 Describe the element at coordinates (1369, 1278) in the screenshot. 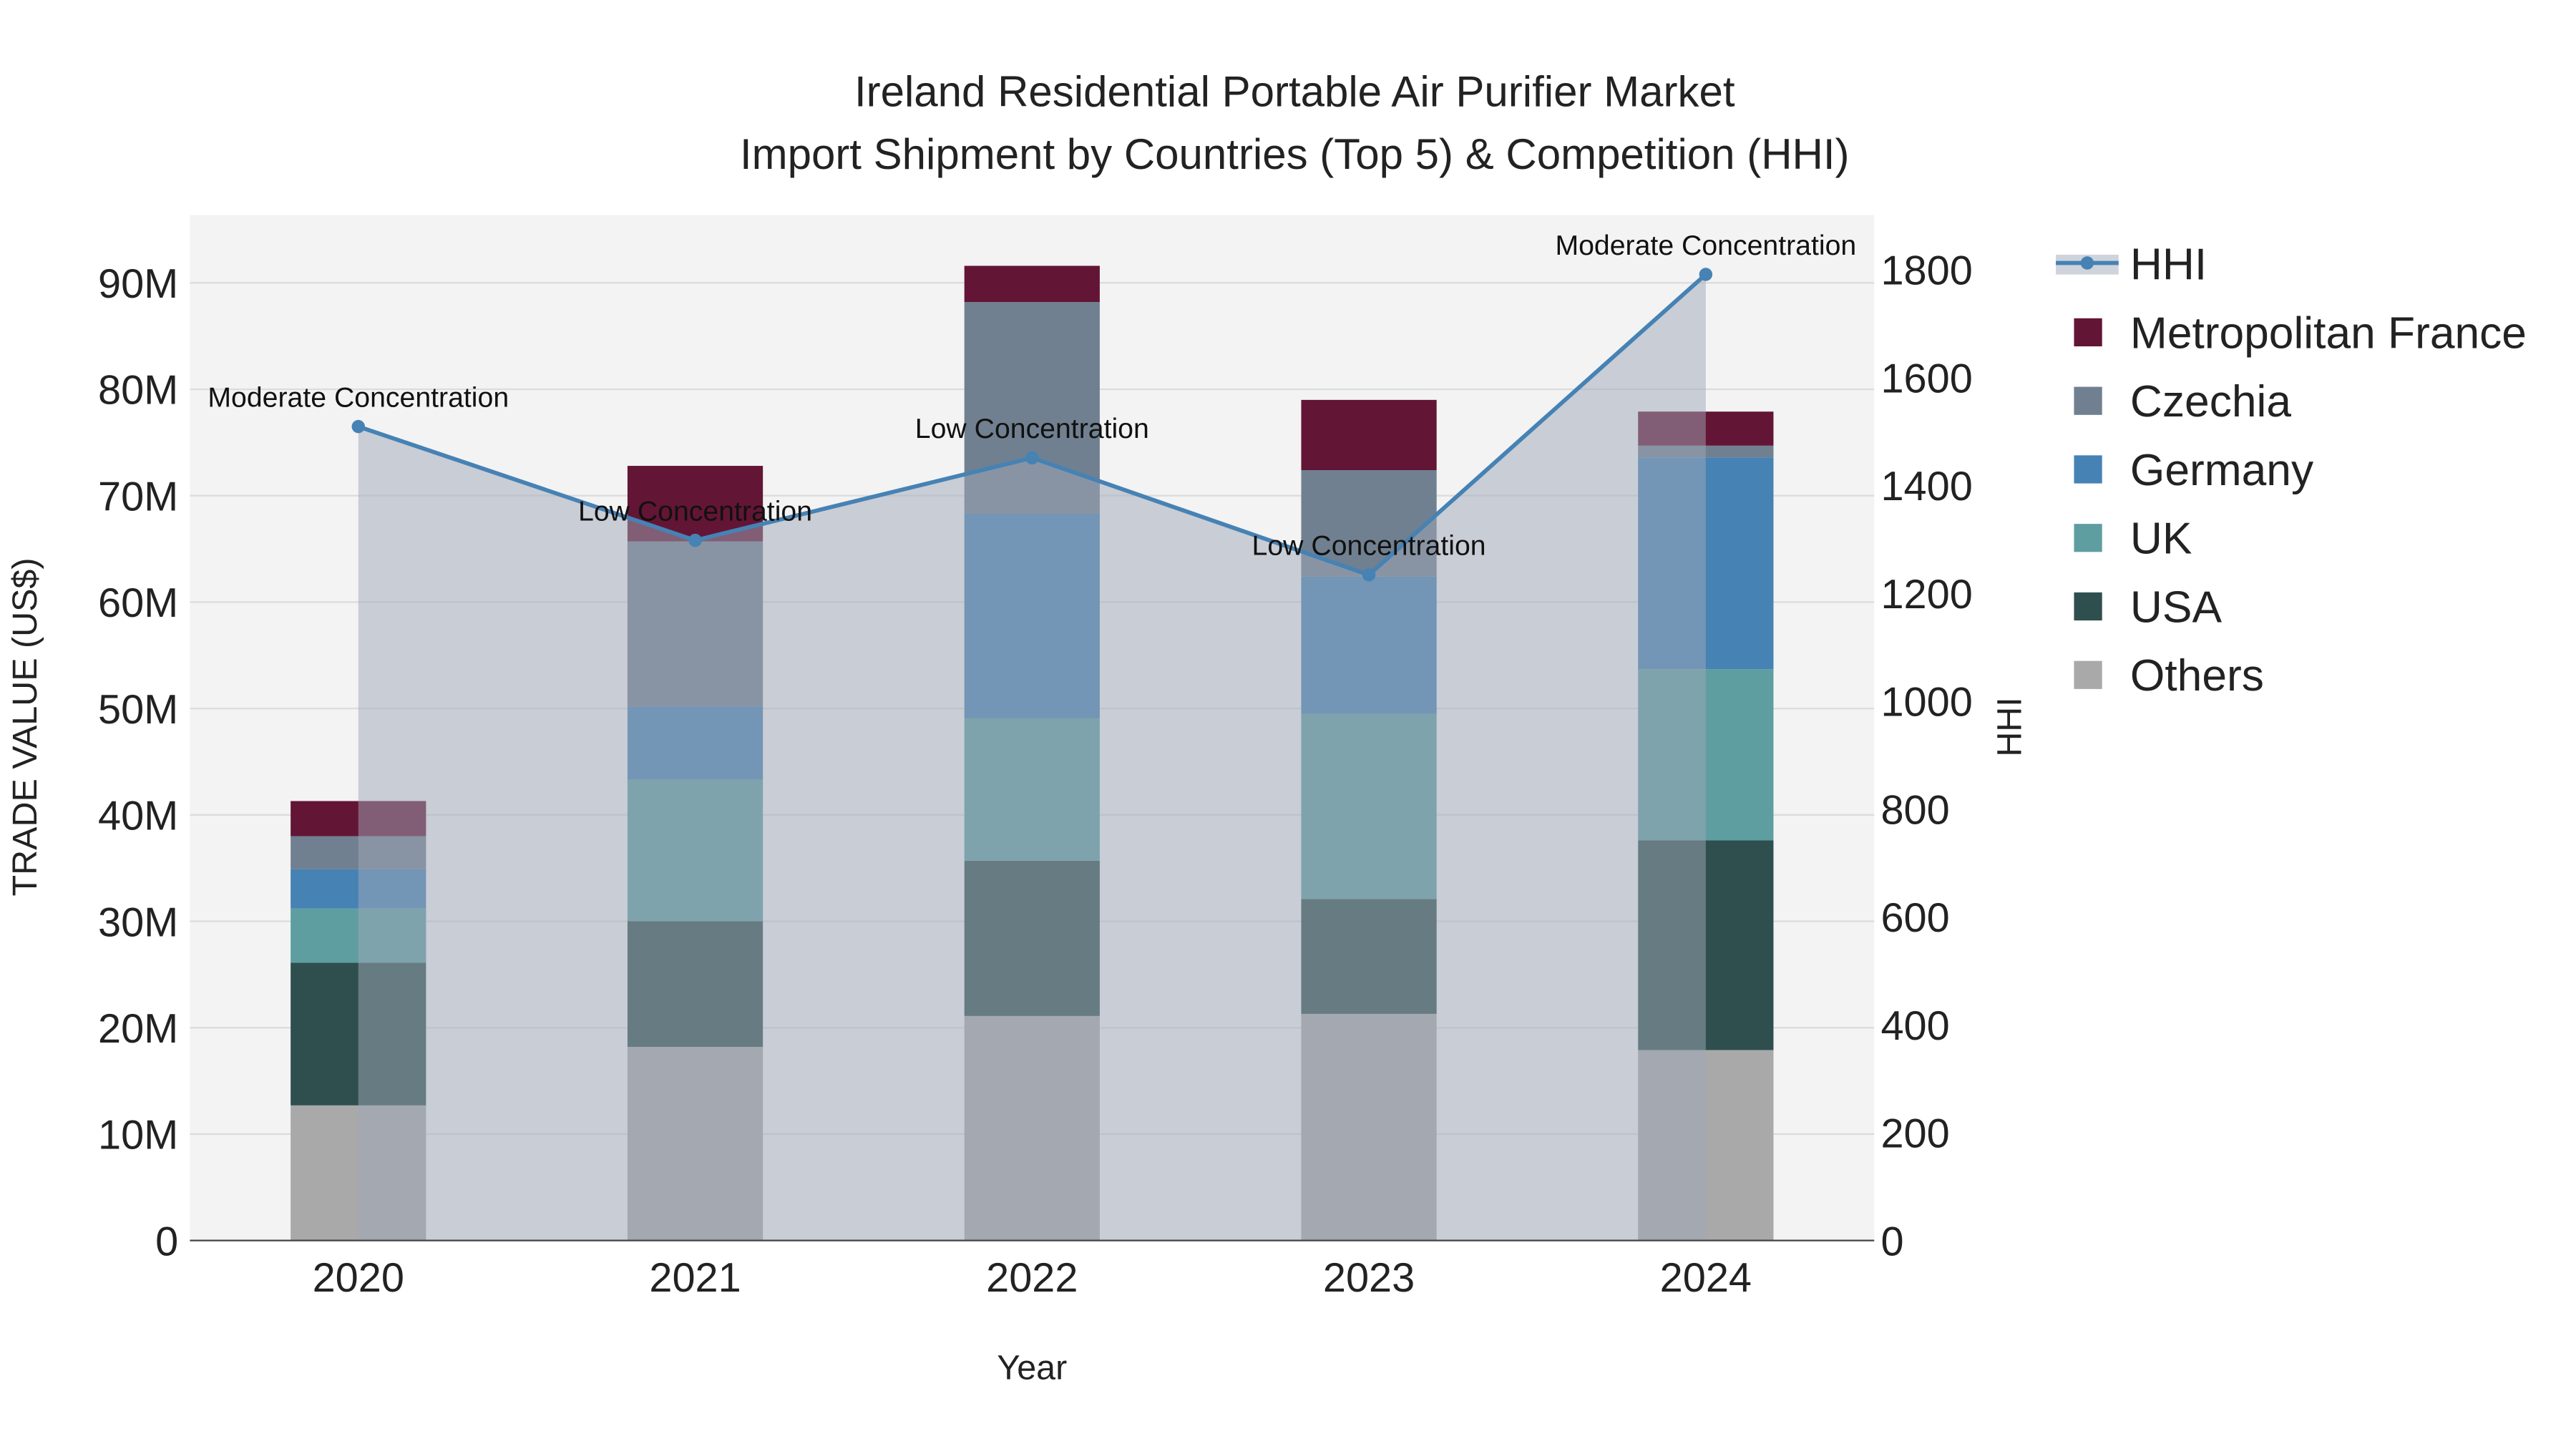

I see `x-tick-label: 2023` at that location.